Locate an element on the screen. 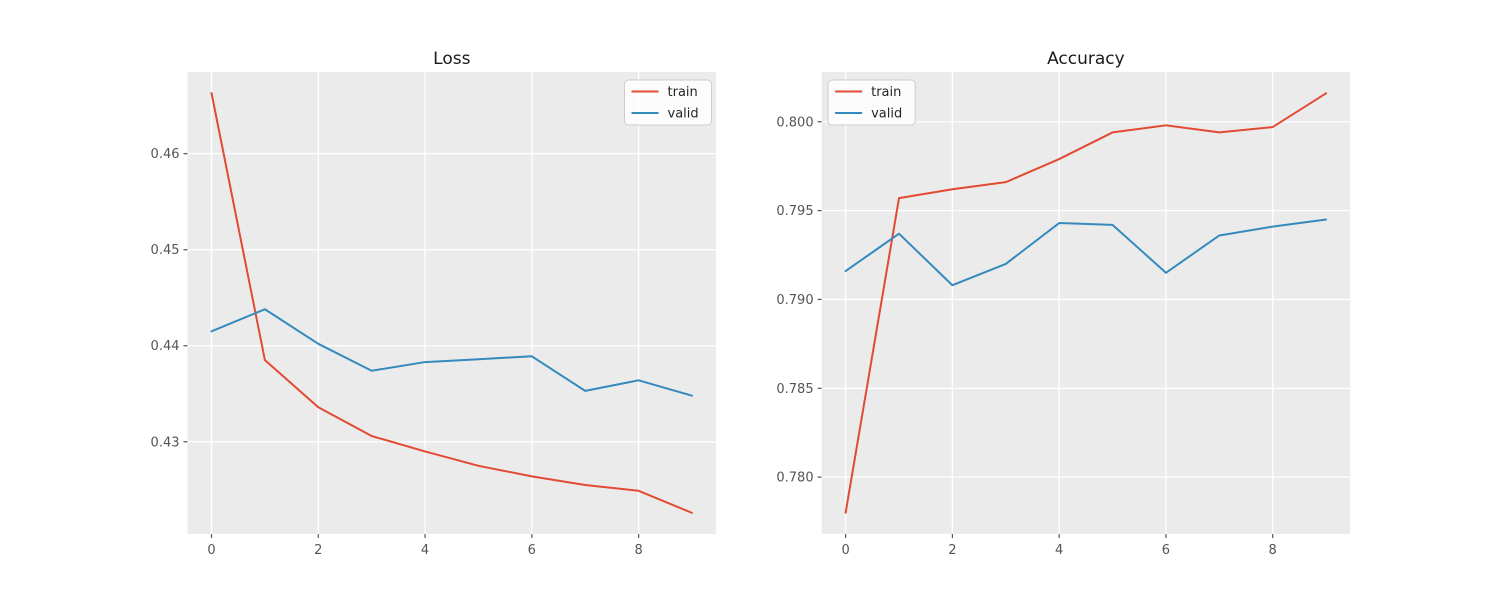  y-tick-label: 0.44 is located at coordinates (165, 346).